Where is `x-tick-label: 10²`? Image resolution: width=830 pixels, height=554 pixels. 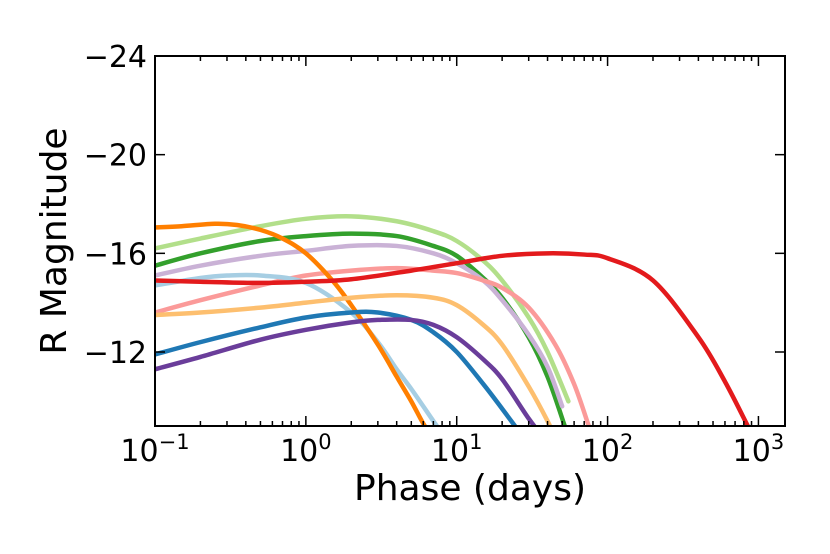
x-tick-label: 10² is located at coordinates (608, 449).